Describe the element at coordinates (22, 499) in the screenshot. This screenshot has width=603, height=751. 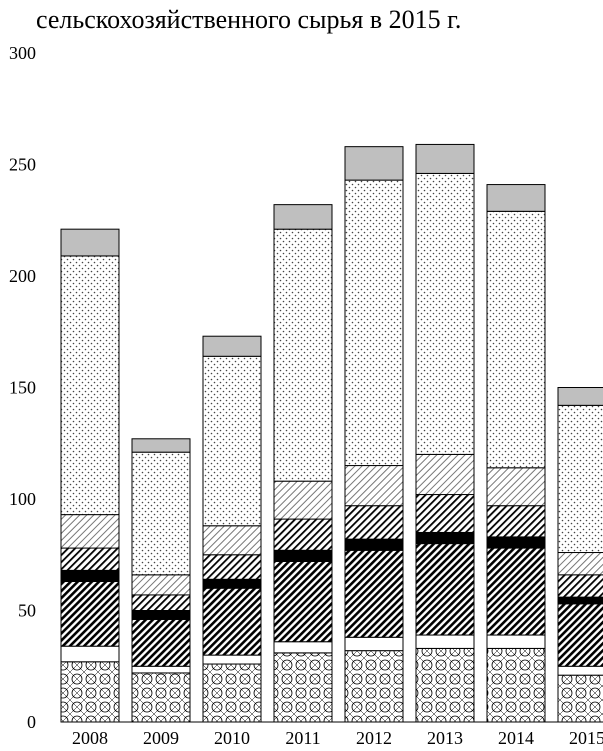
I see `y-tick-label: 100` at that location.